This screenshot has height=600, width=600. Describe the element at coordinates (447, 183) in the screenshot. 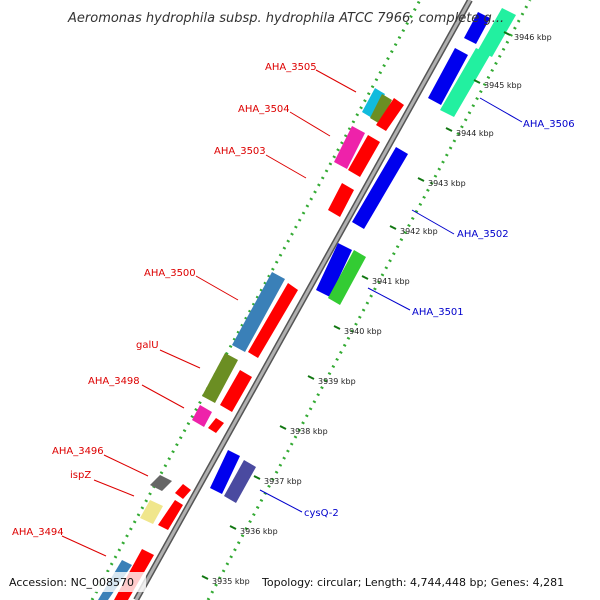

I see `kbp-tick-label: 3943 kbp` at that location.